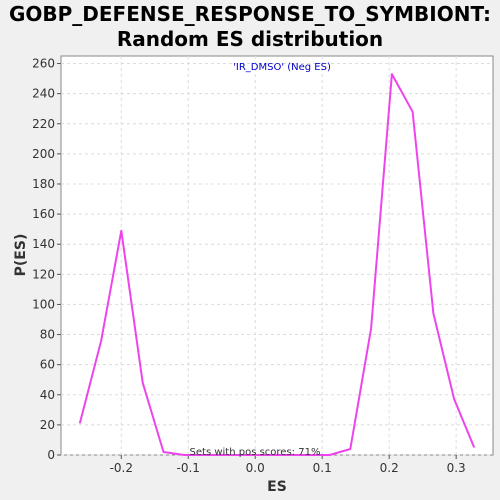 This screenshot has width=500, height=500. Describe the element at coordinates (43, 274) in the screenshot. I see `y-tick-label: 120` at that location.